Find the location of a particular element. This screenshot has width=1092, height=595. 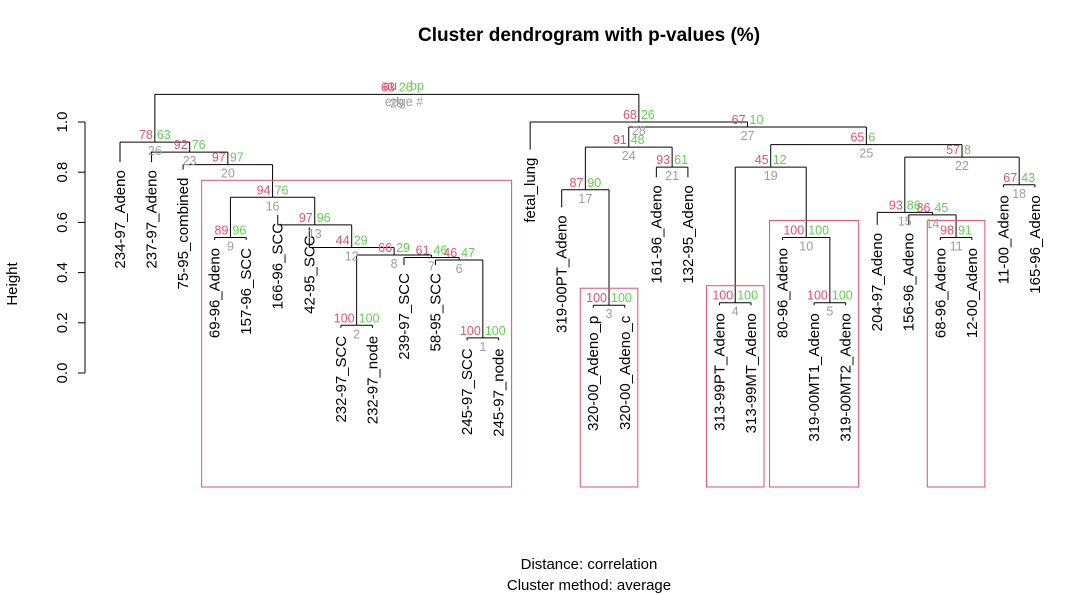

bp-value: 12 is located at coordinates (780, 160).